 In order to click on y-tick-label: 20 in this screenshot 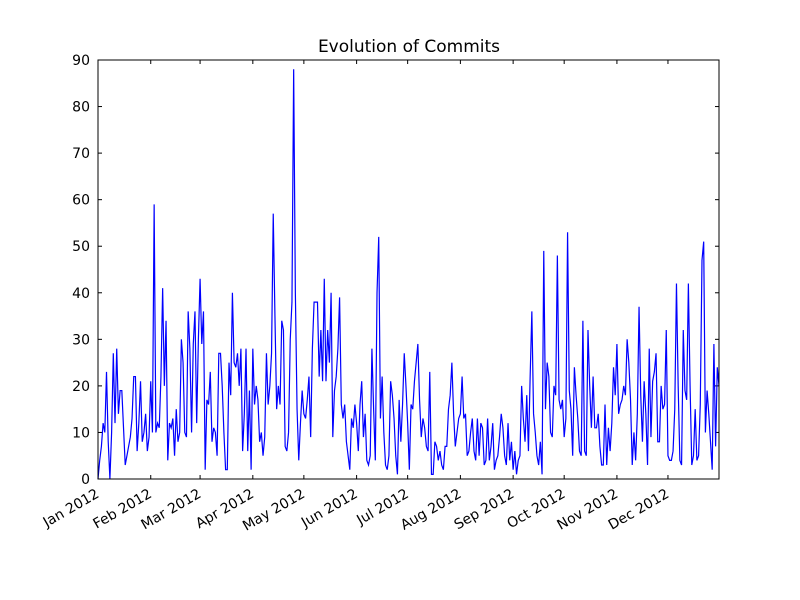, I will do `click(81, 387)`.